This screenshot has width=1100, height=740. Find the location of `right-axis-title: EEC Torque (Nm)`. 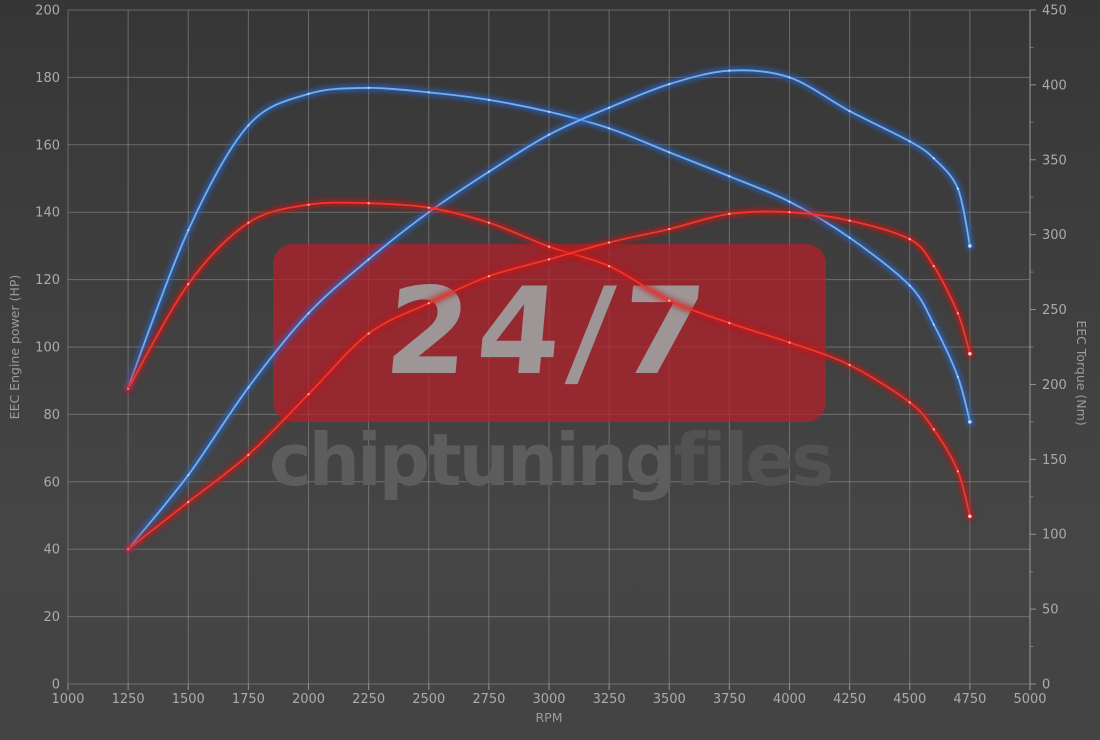

right-axis-title: EEC Torque (Nm) is located at coordinates (1081, 372).